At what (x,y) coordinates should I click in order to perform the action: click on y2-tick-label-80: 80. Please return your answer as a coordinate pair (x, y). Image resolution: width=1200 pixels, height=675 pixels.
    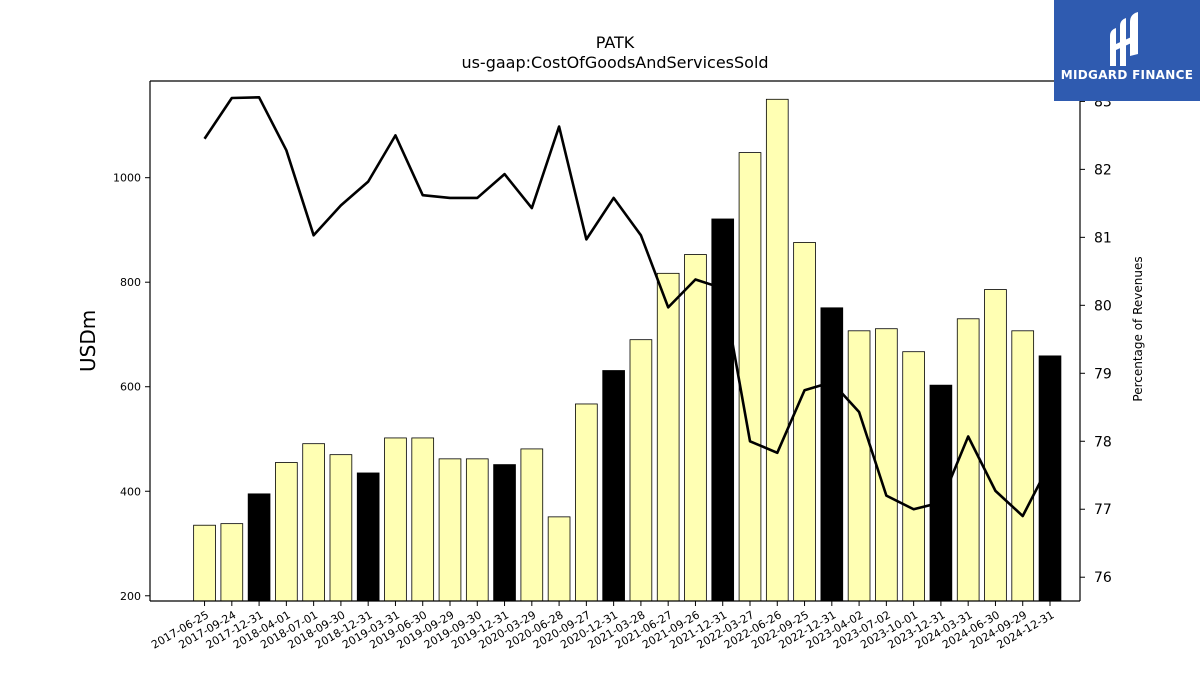
    Looking at the image, I should click on (1103, 306).